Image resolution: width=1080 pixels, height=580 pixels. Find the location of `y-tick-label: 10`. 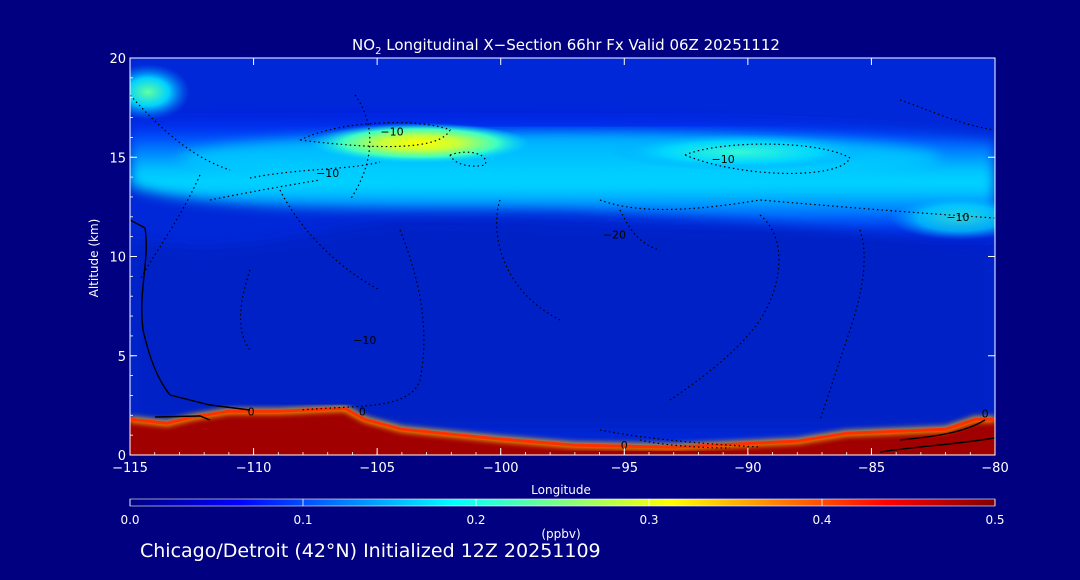

y-tick-label: 10 is located at coordinates (117, 258).